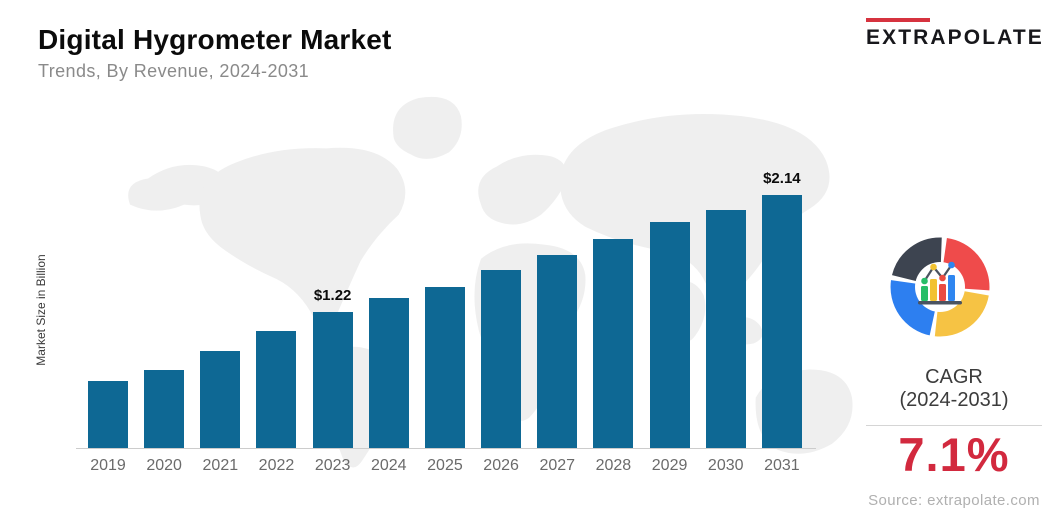 Image resolution: width=1056 pixels, height=528 pixels. What do you see at coordinates (108, 312) in the screenshot?
I see `bar-column-2019: 2019` at bounding box center [108, 312].